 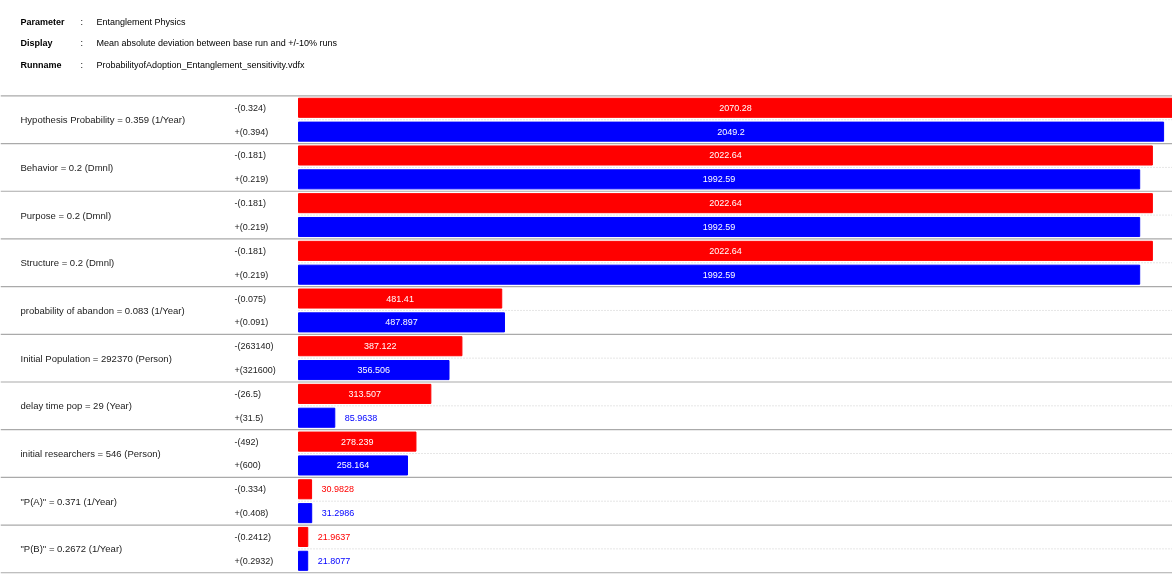 I want to click on y-tick-label: "P(B)" = 0.2672 (1/Year), so click(x=71, y=549).